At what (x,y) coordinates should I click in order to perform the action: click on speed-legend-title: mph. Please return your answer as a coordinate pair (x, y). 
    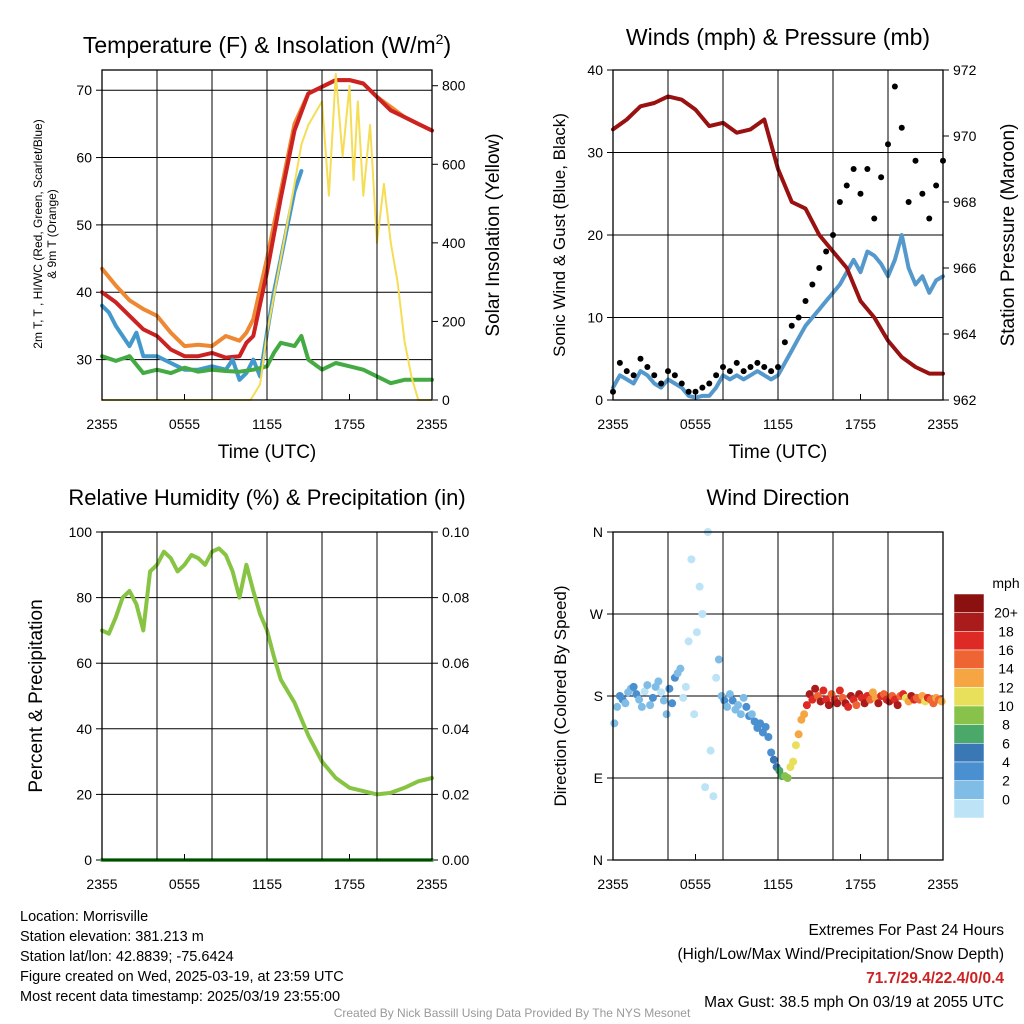
    Looking at the image, I should click on (1005, 583).